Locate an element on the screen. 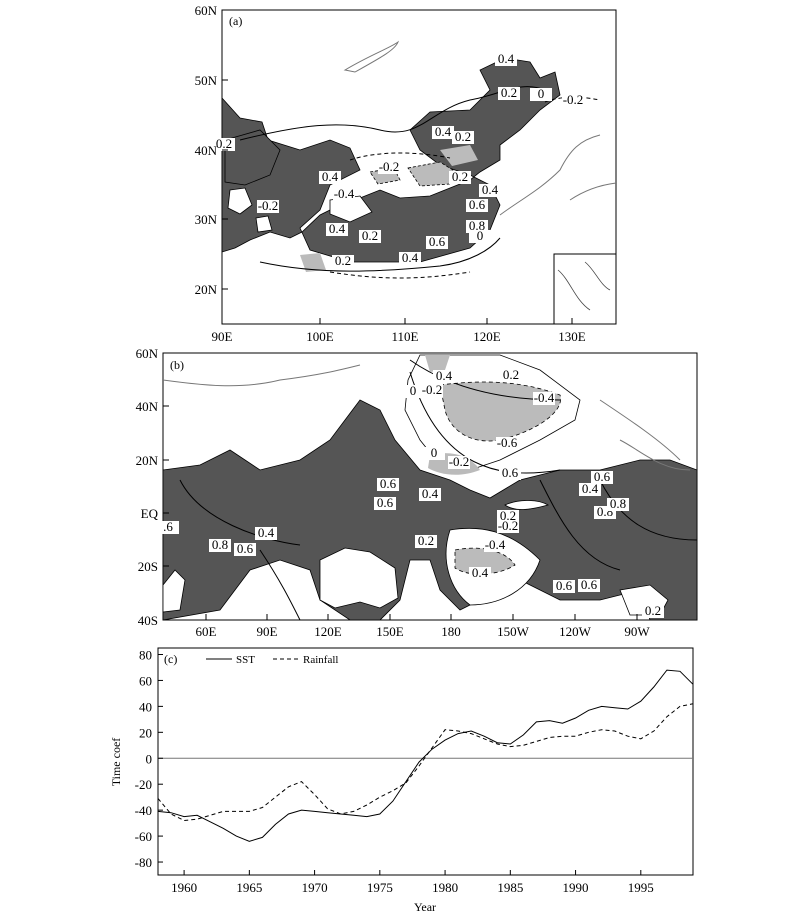  panel-b-y-tick-label: 60N is located at coordinates (147, 353).